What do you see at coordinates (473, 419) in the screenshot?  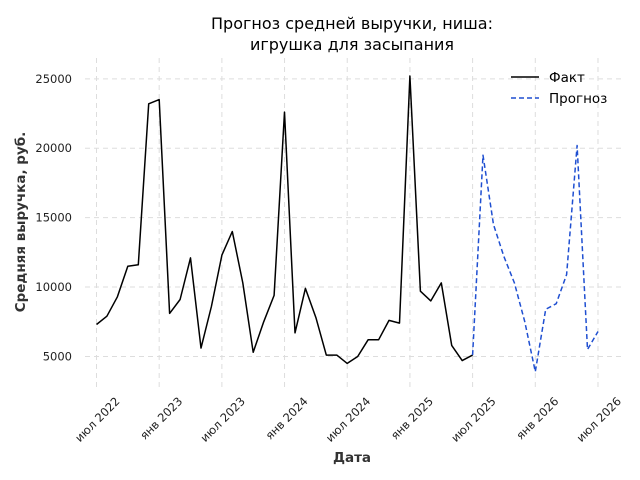 I see `x-tick-label: июл 2025` at bounding box center [473, 419].